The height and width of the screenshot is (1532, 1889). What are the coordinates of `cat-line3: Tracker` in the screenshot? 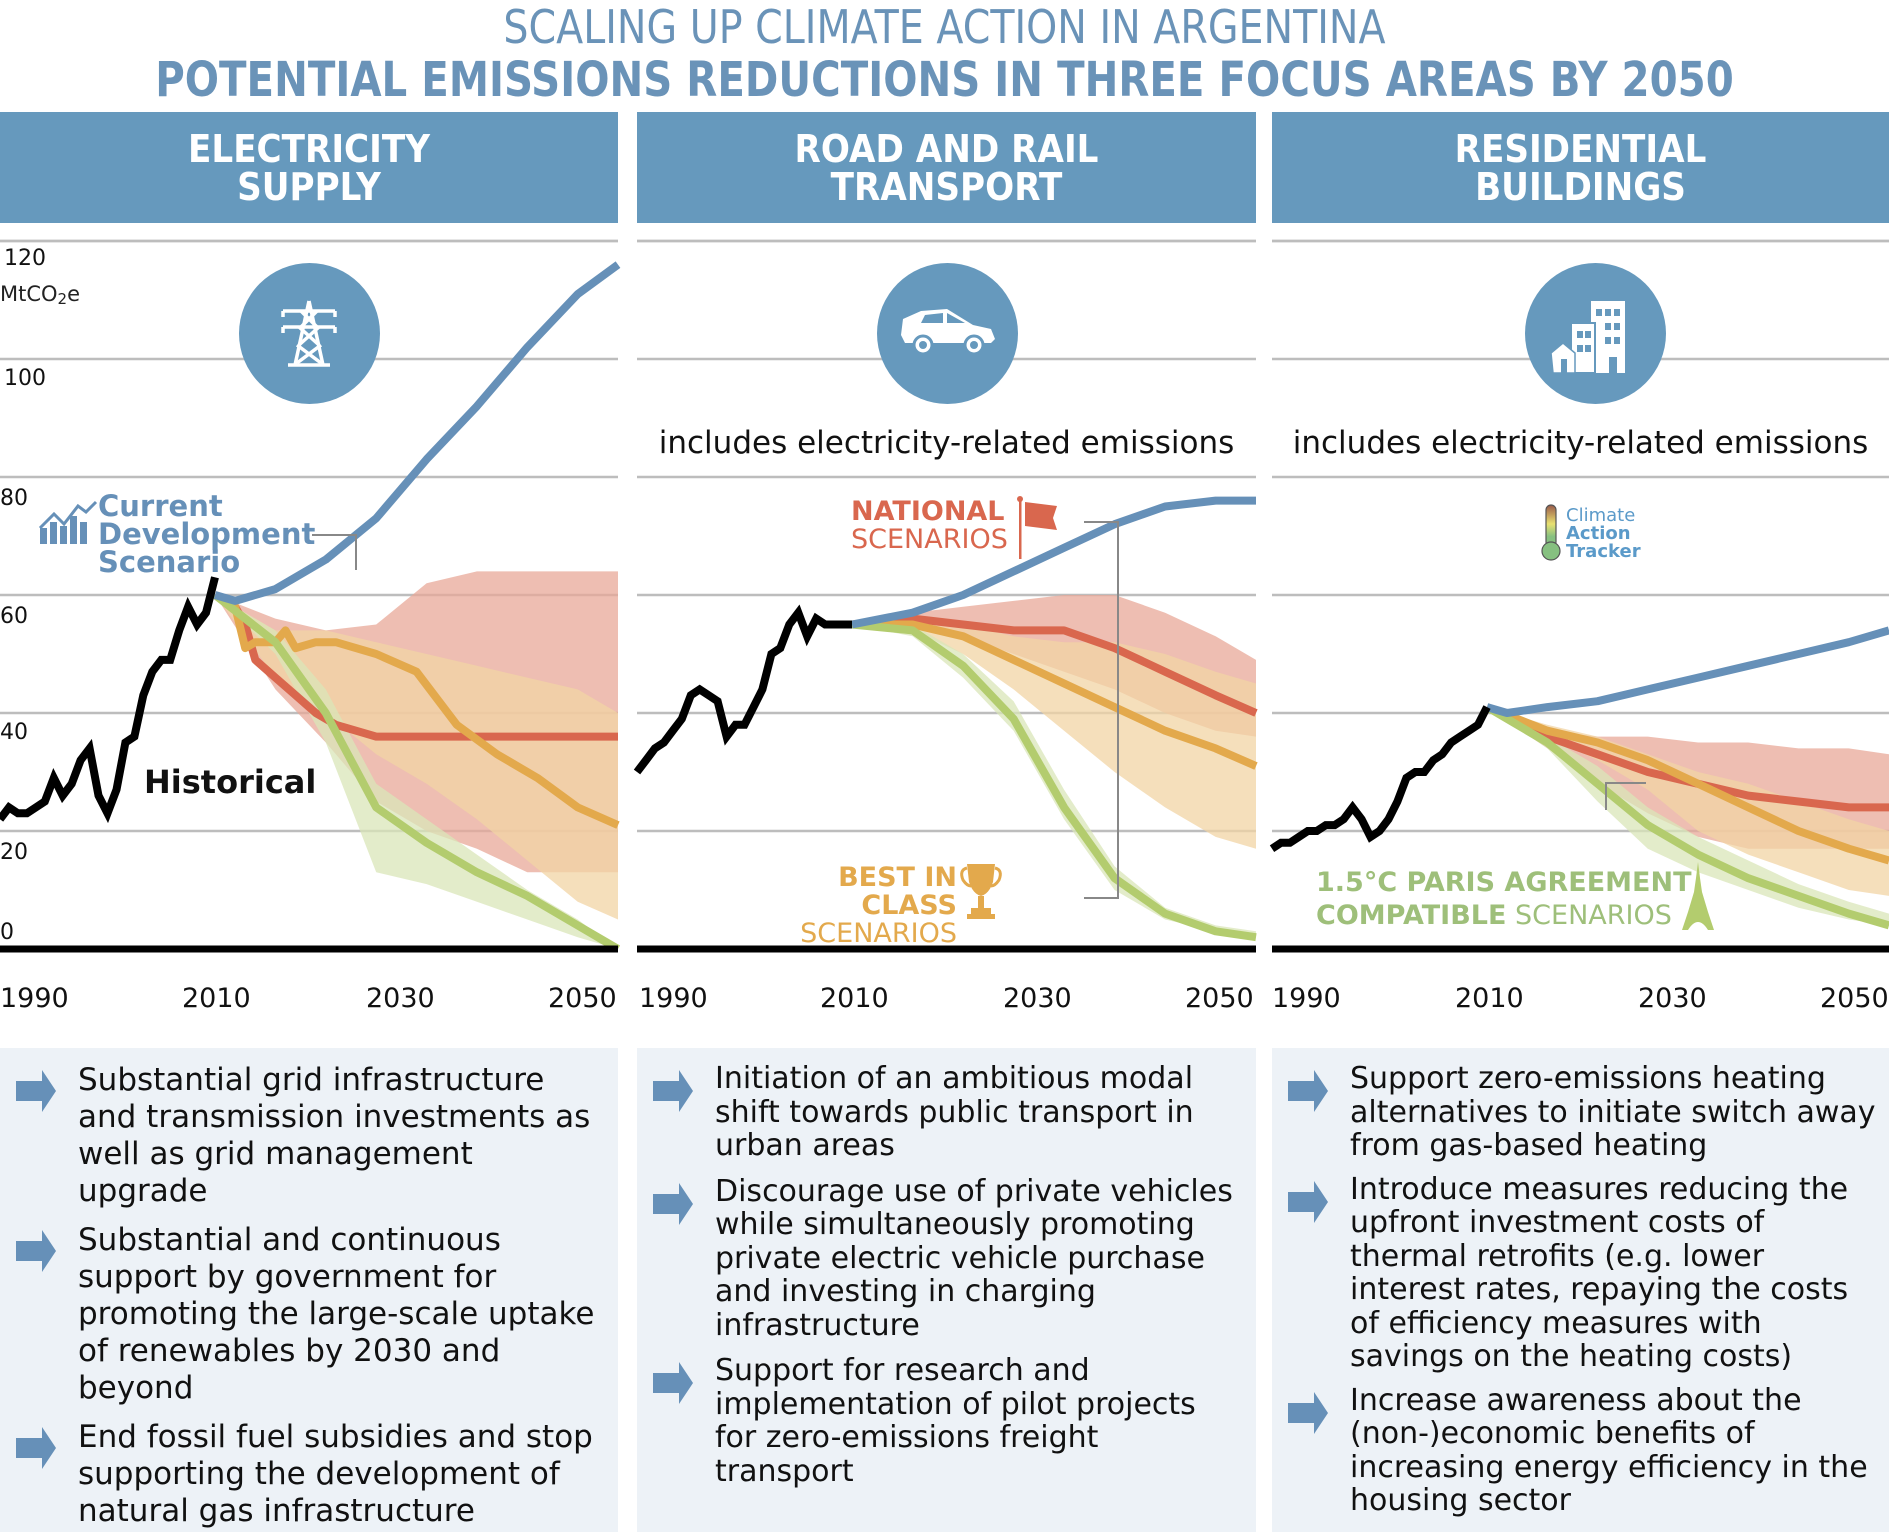 It's located at (1603, 551).